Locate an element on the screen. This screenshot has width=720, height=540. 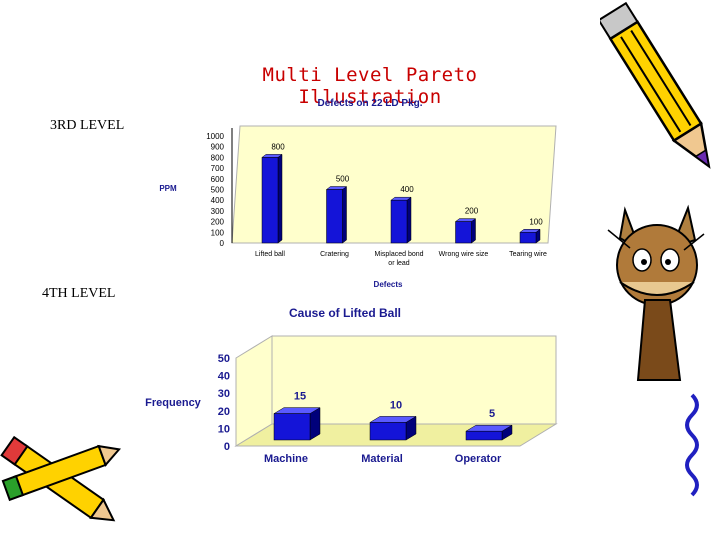
x-tick-label: Operator is located at coordinates (478, 459).